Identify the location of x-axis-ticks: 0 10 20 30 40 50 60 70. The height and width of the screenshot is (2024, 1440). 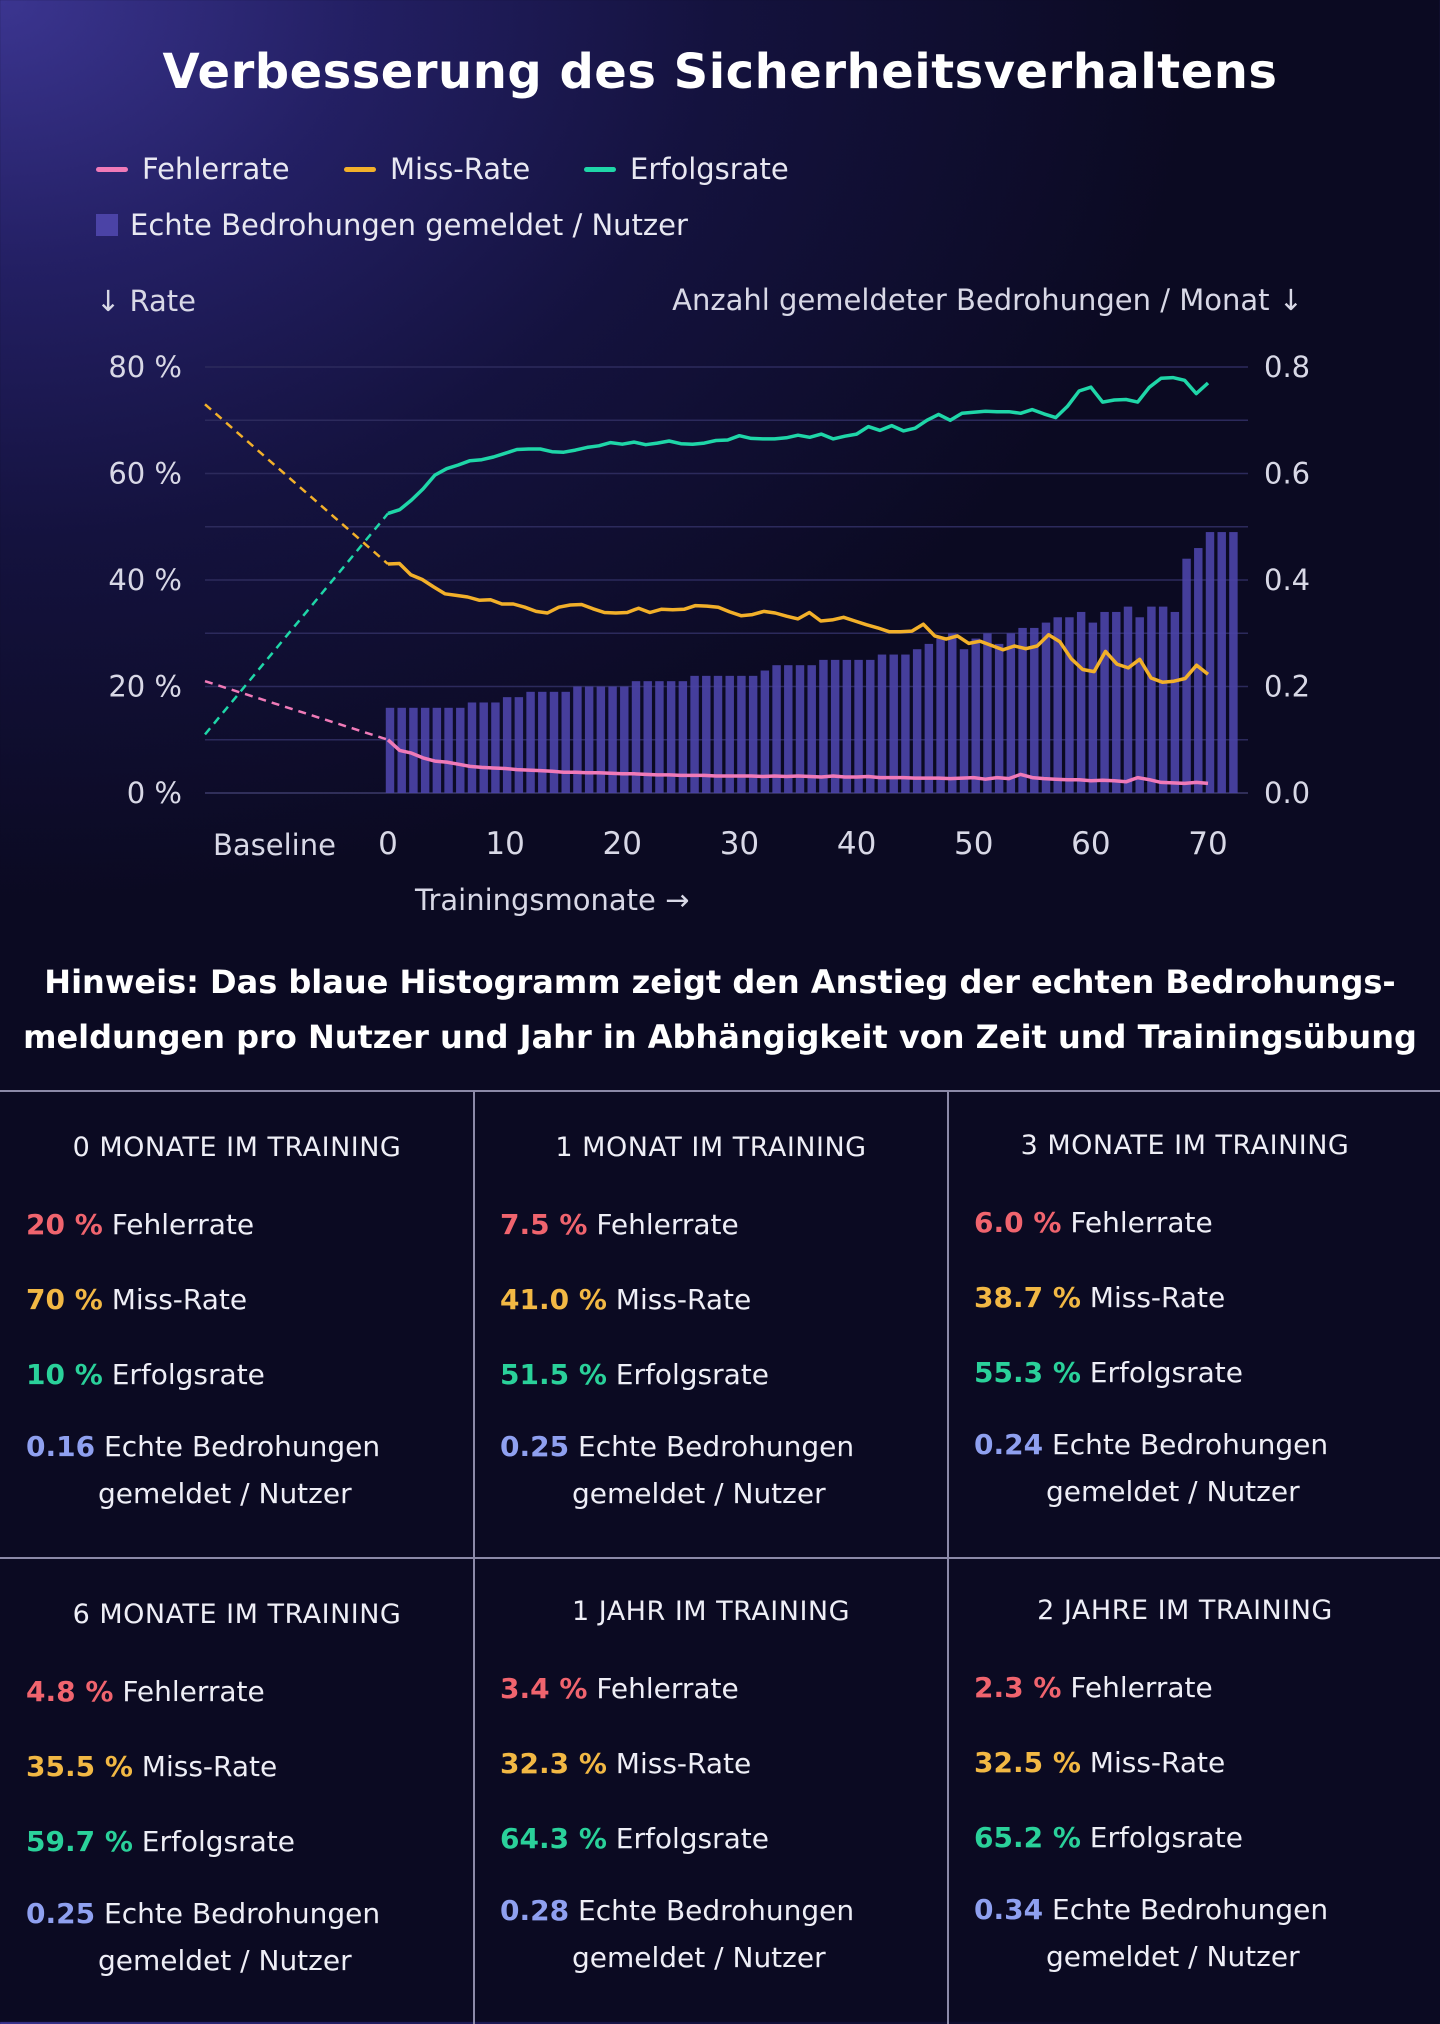
(803, 844).